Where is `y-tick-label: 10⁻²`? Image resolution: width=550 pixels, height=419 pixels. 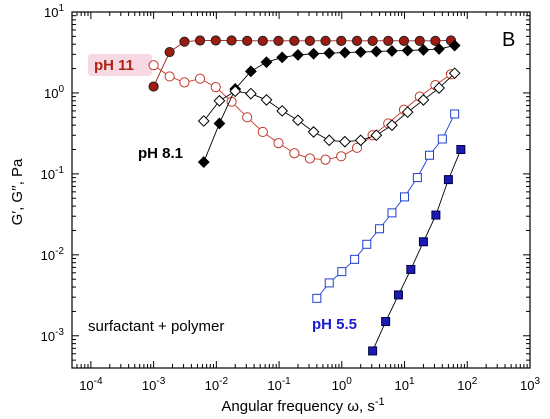 y-tick-label: 10⁻² is located at coordinates (53, 254).